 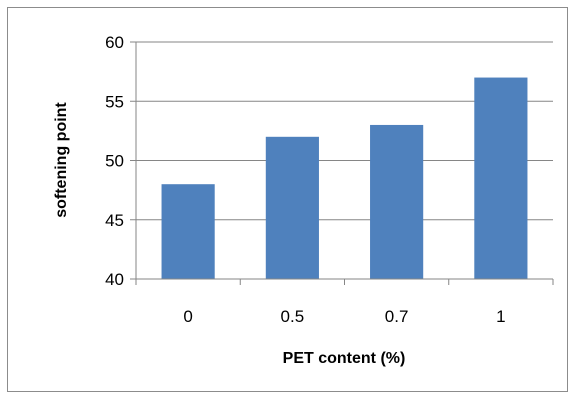 What do you see at coordinates (114, 42) in the screenshot?
I see `y-tick-label: 60` at bounding box center [114, 42].